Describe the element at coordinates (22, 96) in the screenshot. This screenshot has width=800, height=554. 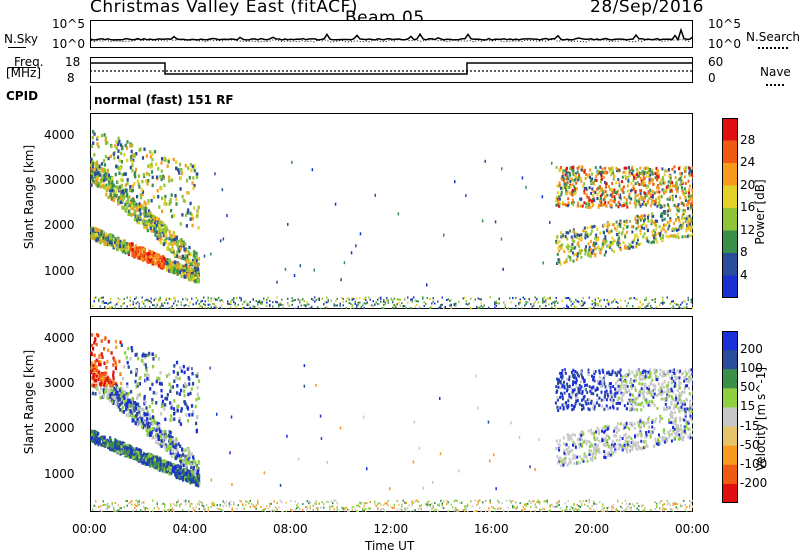
I see `cpid-label: CPID` at that location.